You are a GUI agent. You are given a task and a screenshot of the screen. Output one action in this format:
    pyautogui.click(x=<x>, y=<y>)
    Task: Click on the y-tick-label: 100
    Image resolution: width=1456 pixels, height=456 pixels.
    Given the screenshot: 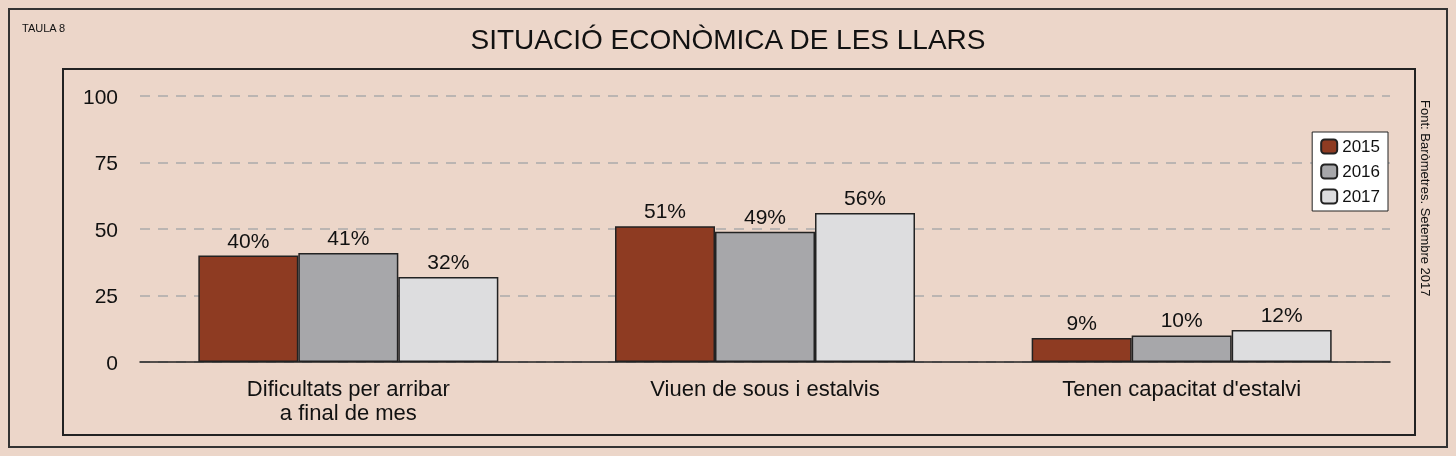 What is the action you would take?
    pyautogui.click(x=100, y=96)
    